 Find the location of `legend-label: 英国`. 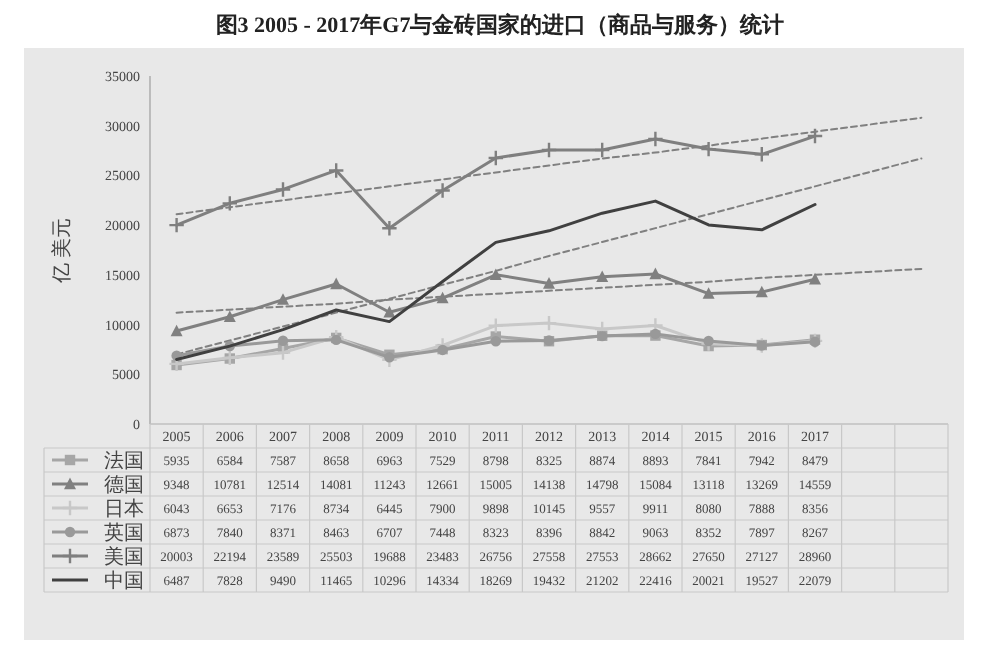

legend-label: 英国 is located at coordinates (124, 533).